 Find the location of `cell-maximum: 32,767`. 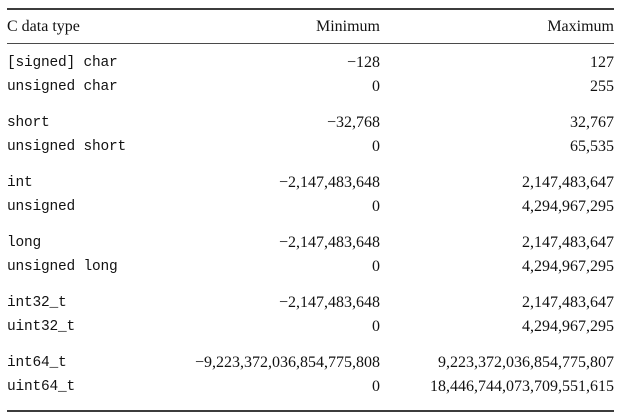

cell-maximum: 32,767 is located at coordinates (592, 122).